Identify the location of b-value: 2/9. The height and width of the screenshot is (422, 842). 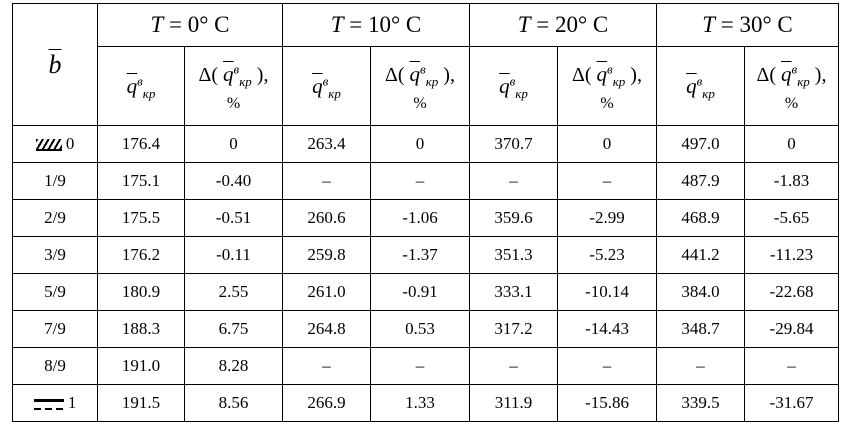
(55, 217).